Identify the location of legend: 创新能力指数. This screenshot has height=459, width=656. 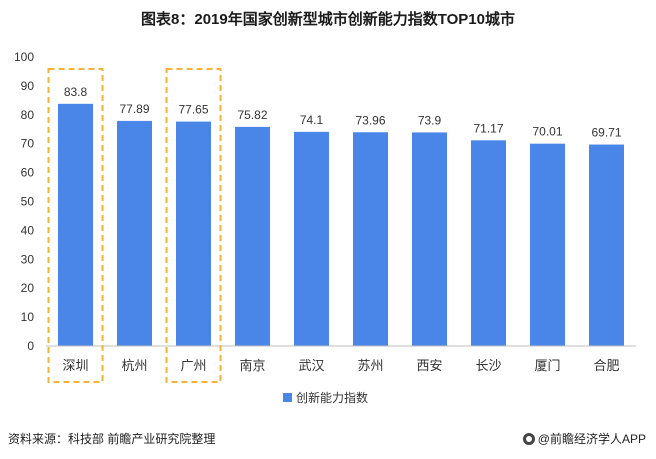
(325, 397).